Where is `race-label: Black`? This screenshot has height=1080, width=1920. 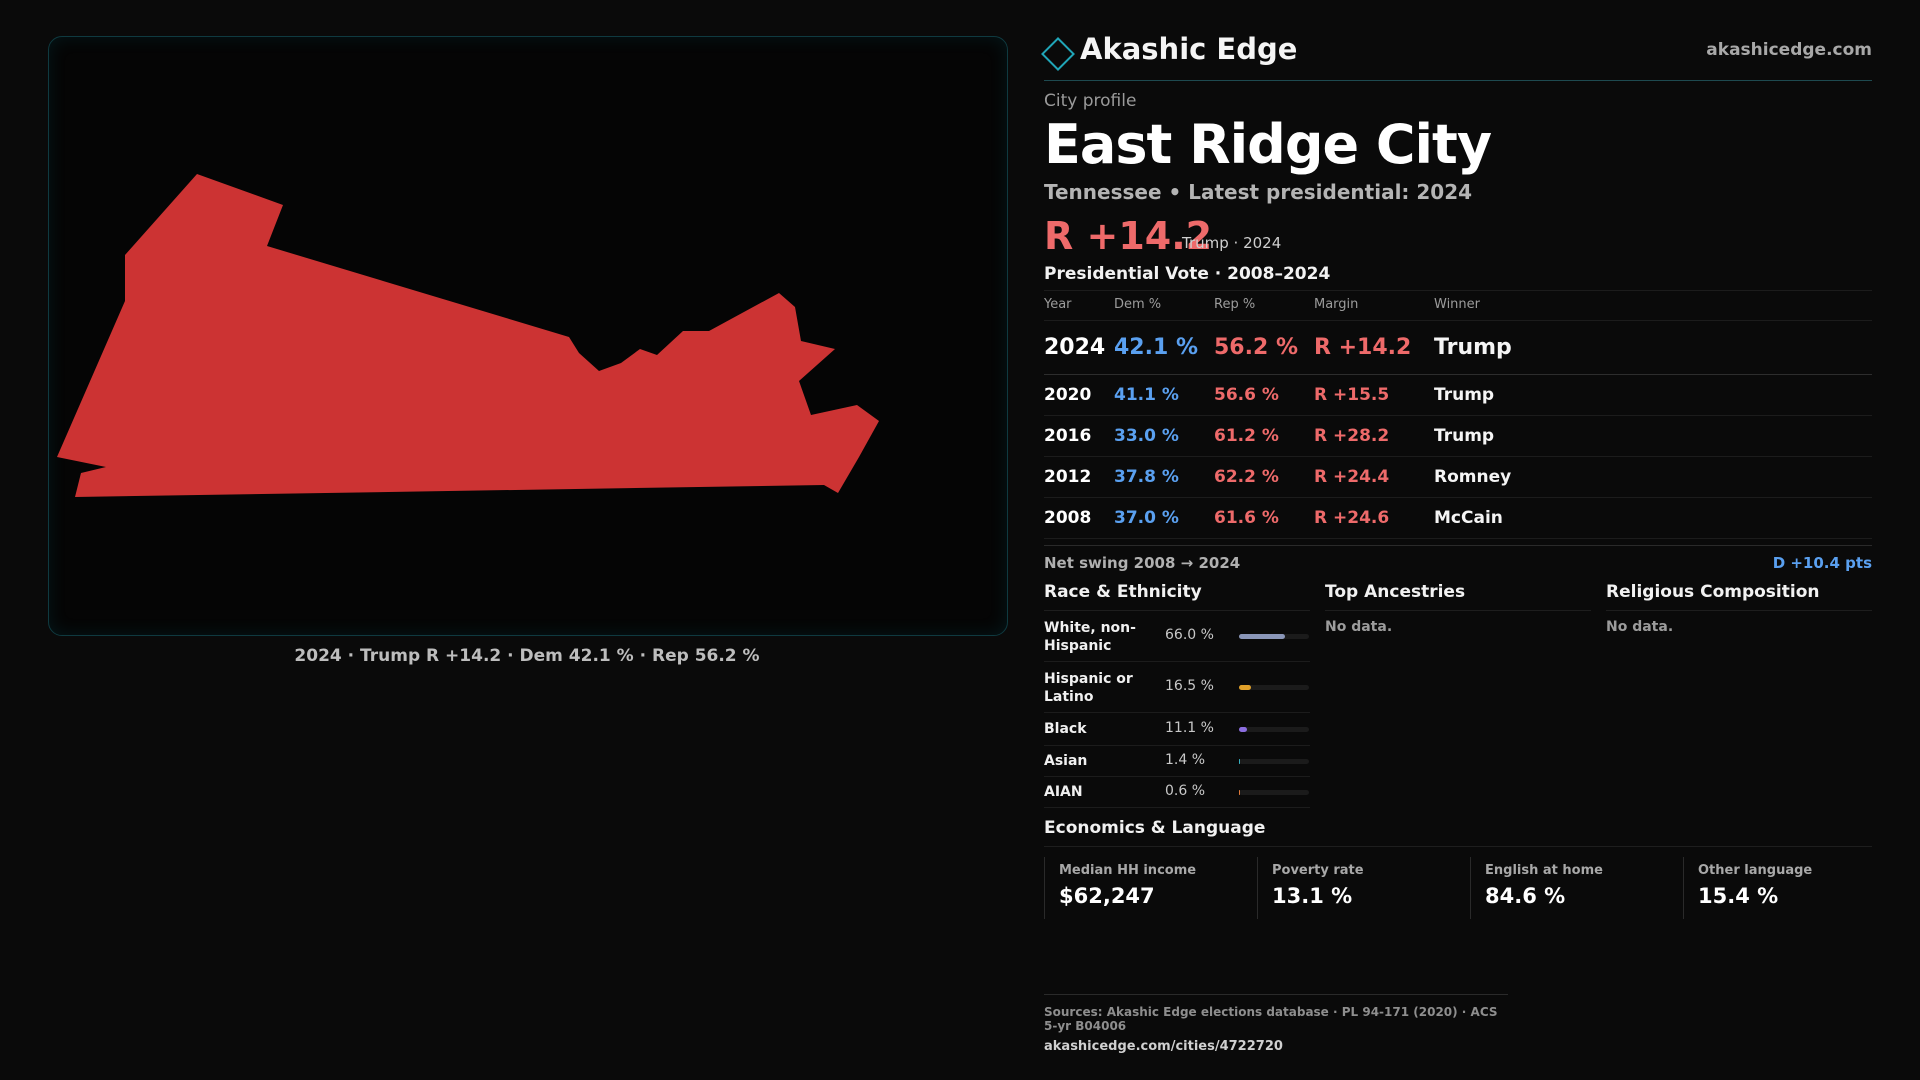 race-label: Black is located at coordinates (1065, 729).